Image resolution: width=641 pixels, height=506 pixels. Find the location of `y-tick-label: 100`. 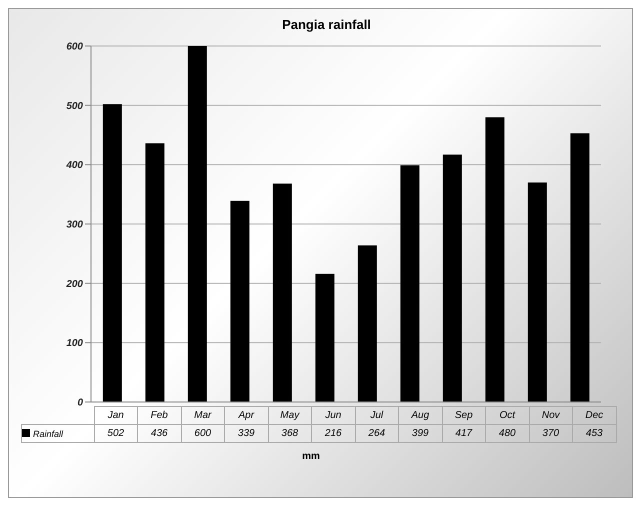

y-tick-label: 100 is located at coordinates (75, 344).